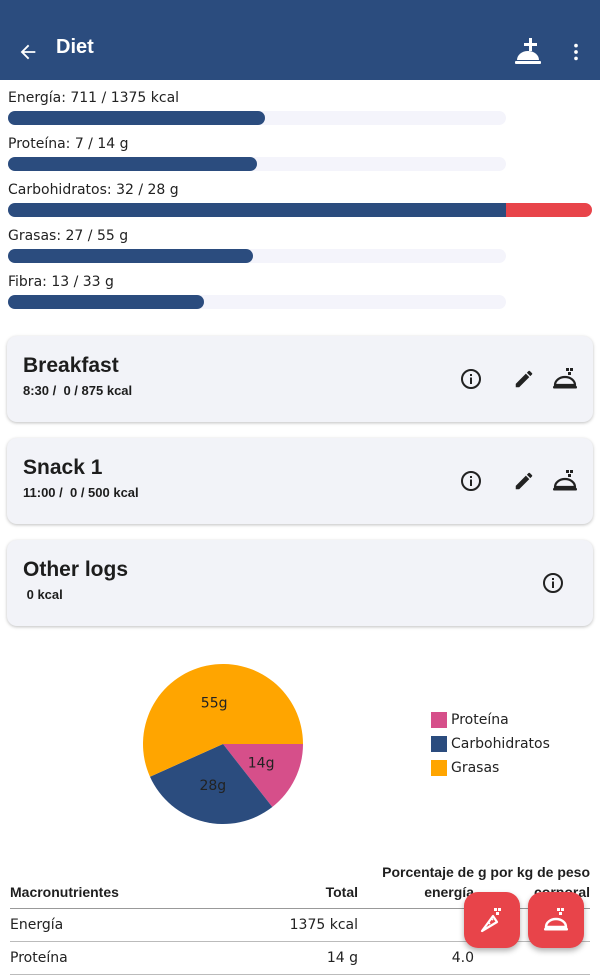  What do you see at coordinates (115, 883) in the screenshot?
I see `table-header: Macronutrientes` at bounding box center [115, 883].